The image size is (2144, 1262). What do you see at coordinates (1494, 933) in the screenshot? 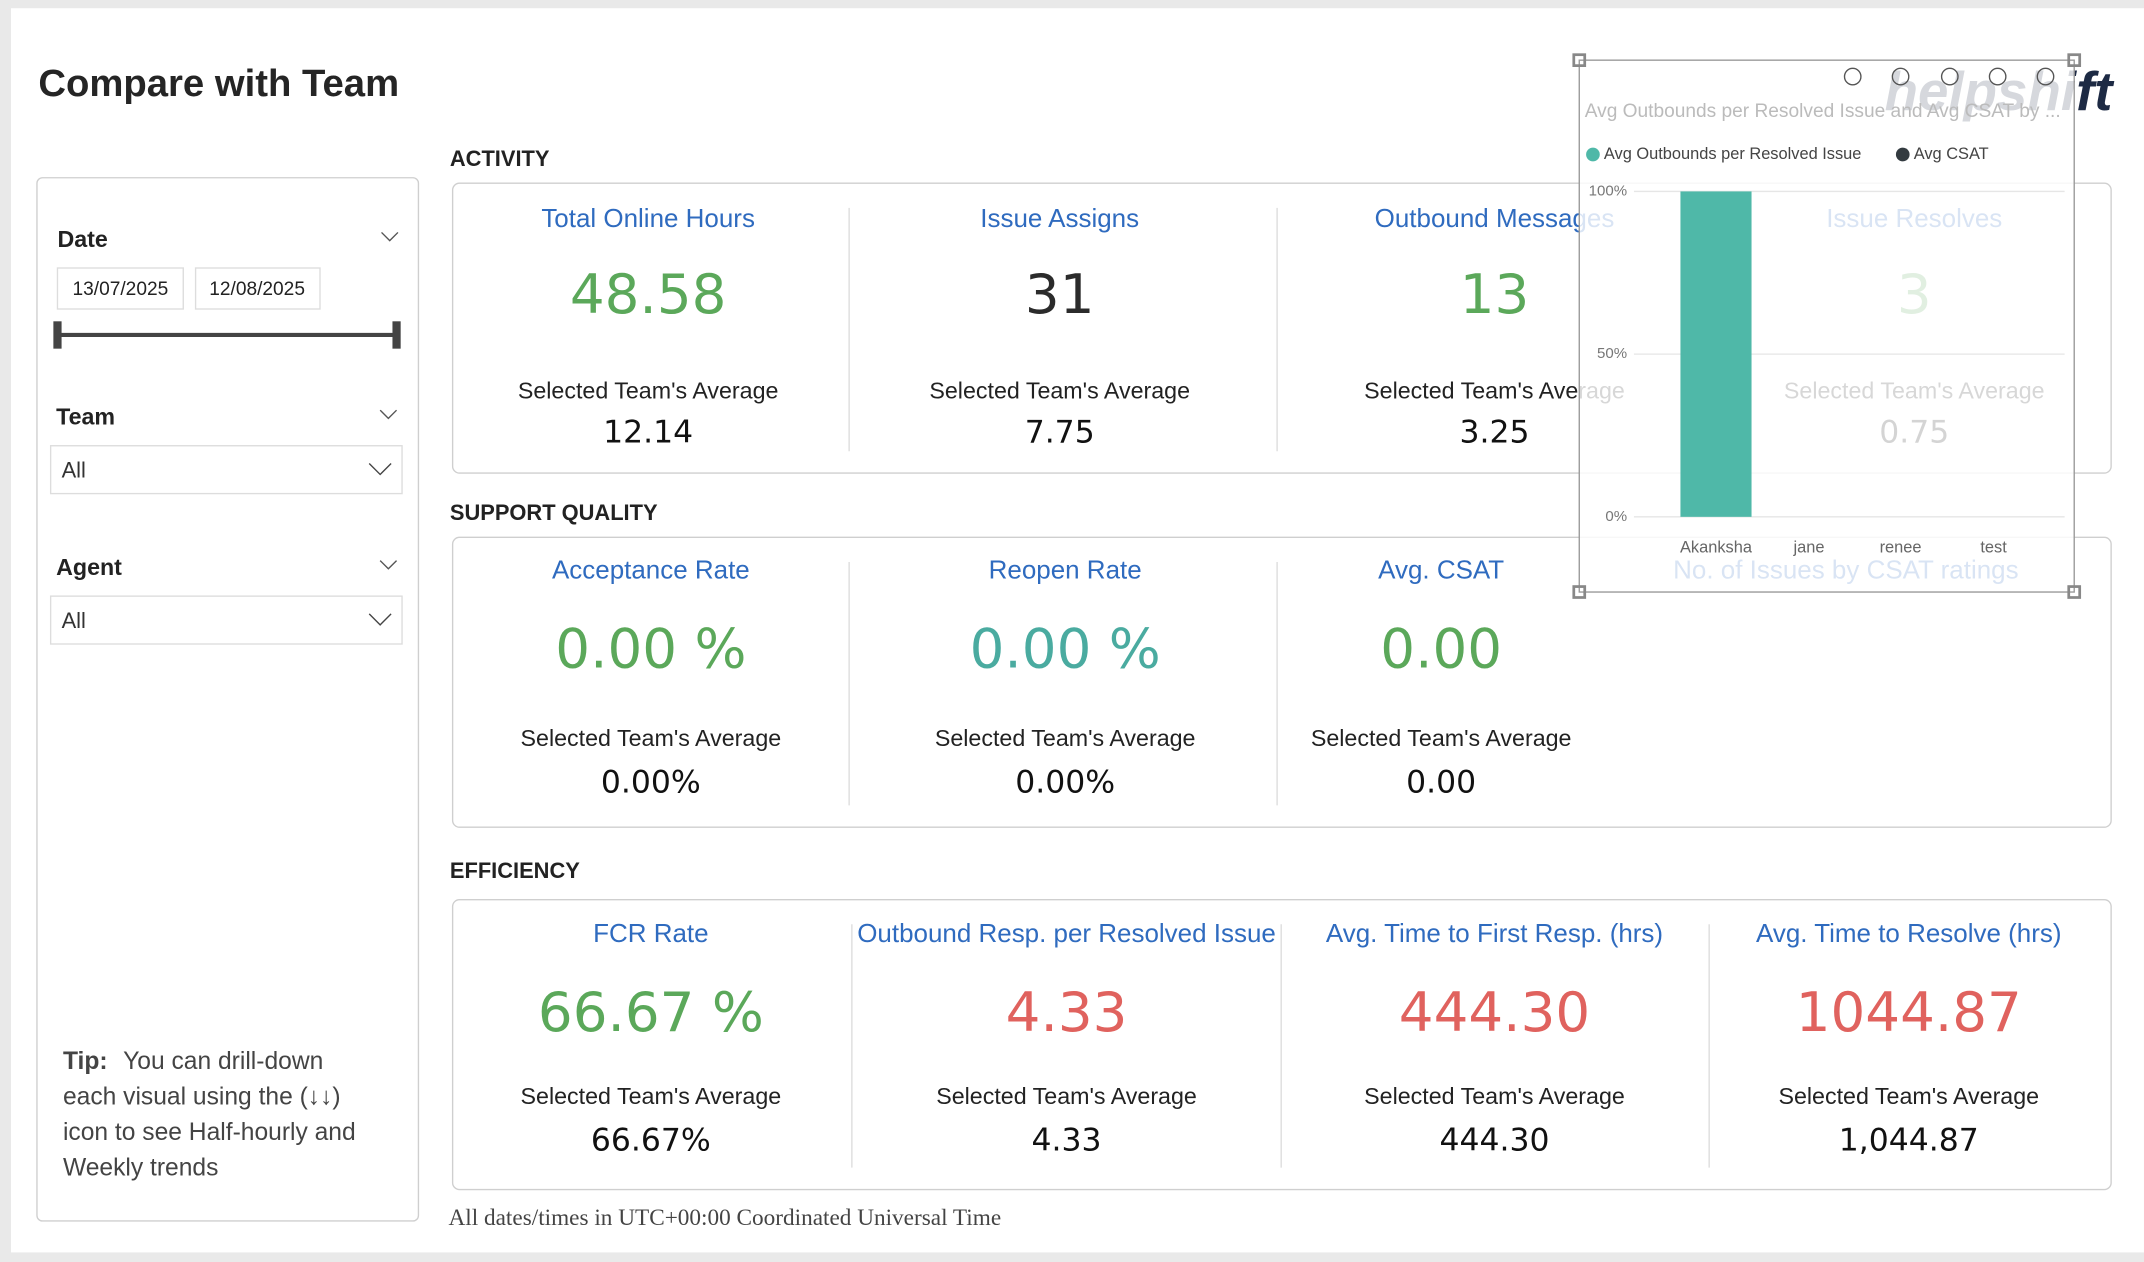
I see `card-title: Avg. Time to First Resp. (hrs)` at bounding box center [1494, 933].